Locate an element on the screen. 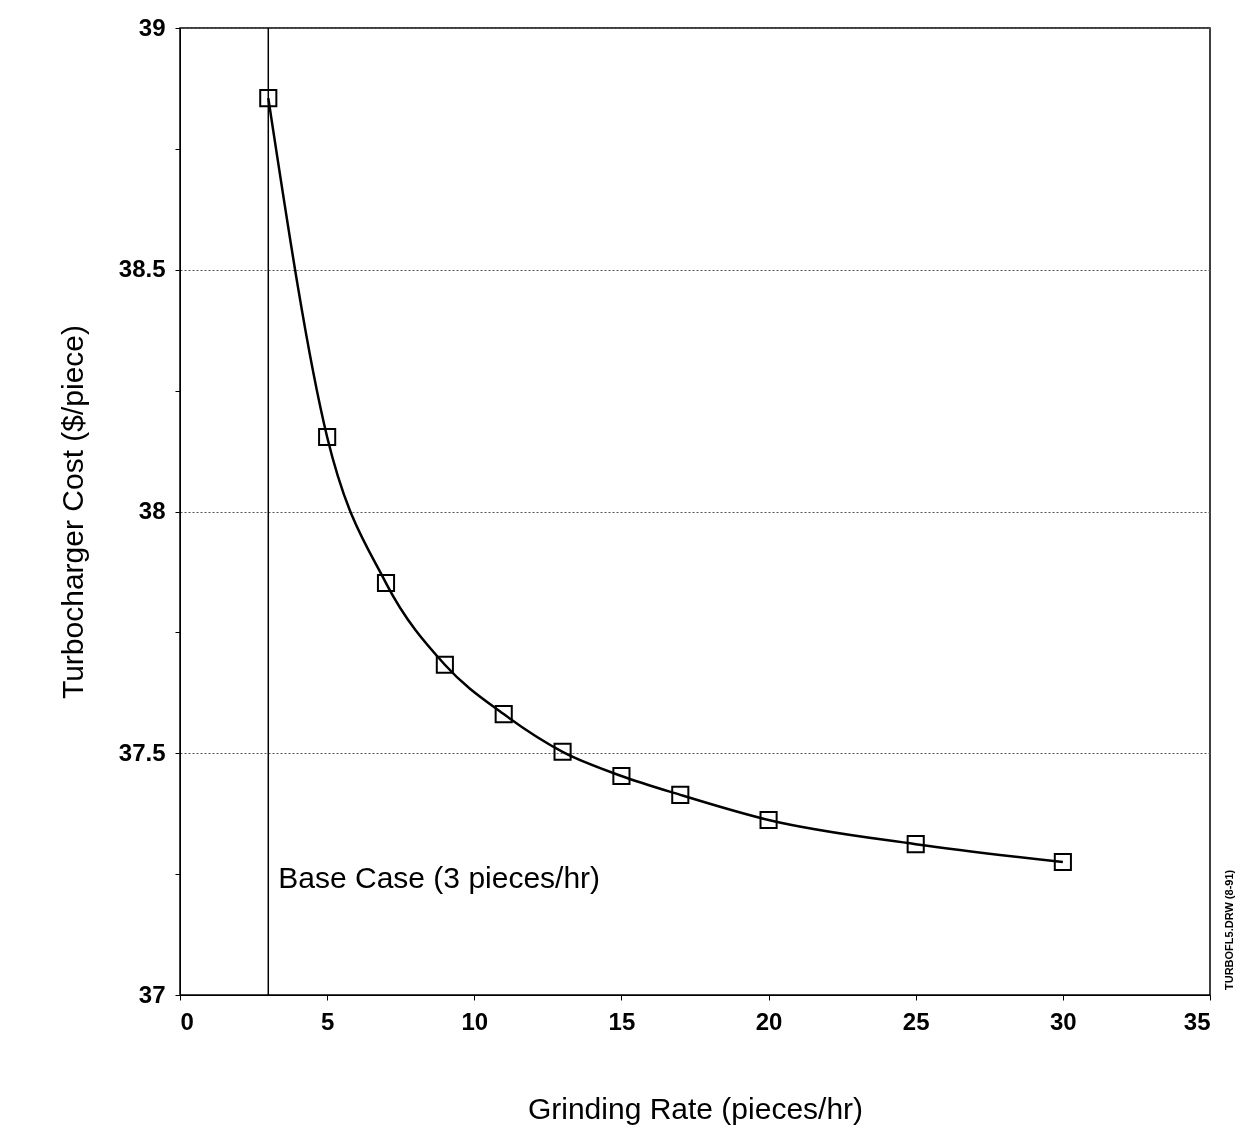 The height and width of the screenshot is (1143, 1238). text: TURBOFL5.DRW (8-91) is located at coordinates (1229, 929).